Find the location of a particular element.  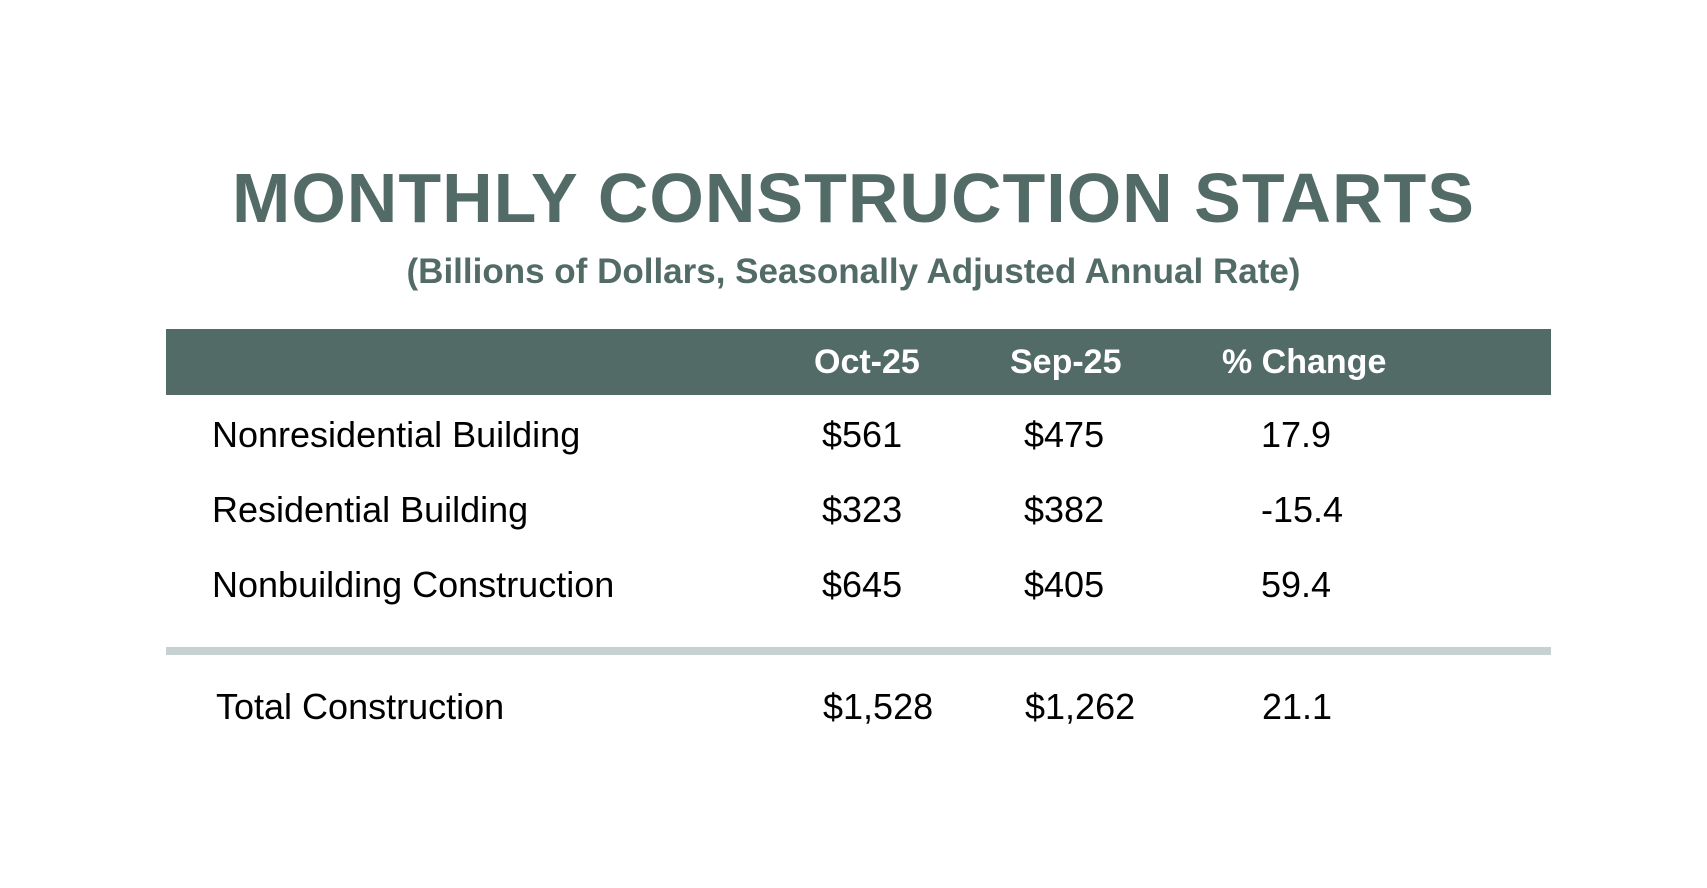

table-row-total: Total Construction $1,528 $1,262 21.1 is located at coordinates (858, 707).